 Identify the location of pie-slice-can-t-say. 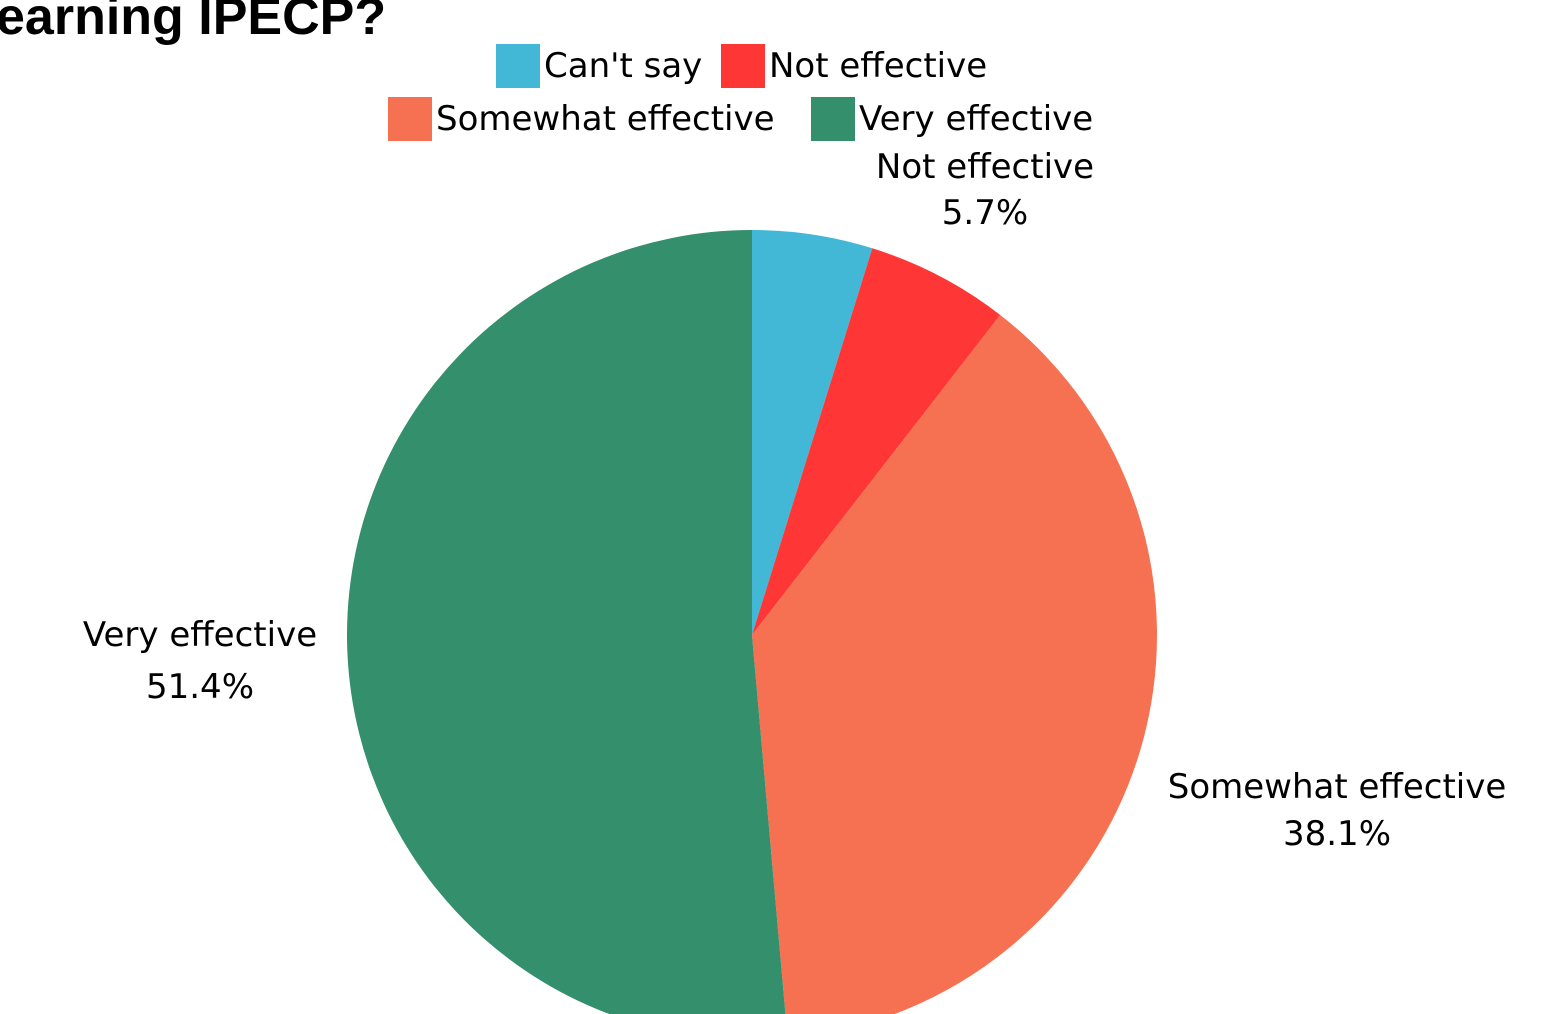
(812, 432).